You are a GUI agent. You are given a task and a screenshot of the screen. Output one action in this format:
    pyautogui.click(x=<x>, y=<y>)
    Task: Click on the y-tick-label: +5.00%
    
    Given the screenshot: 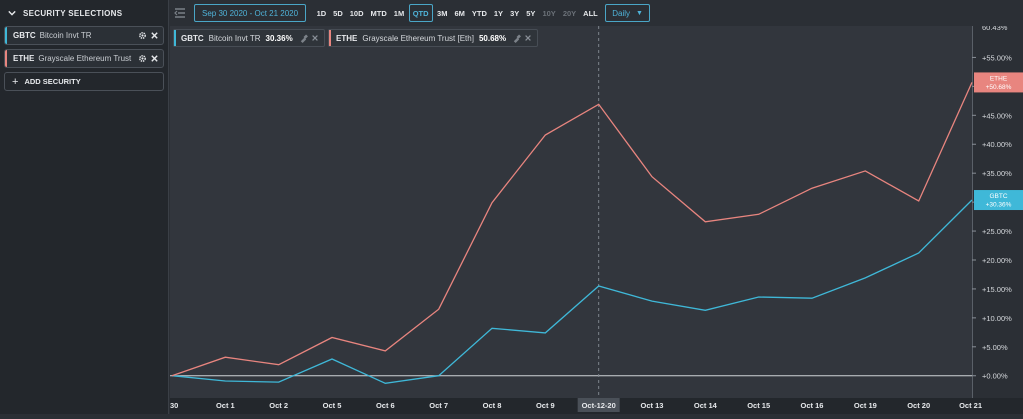 What is the action you would take?
    pyautogui.click(x=995, y=347)
    